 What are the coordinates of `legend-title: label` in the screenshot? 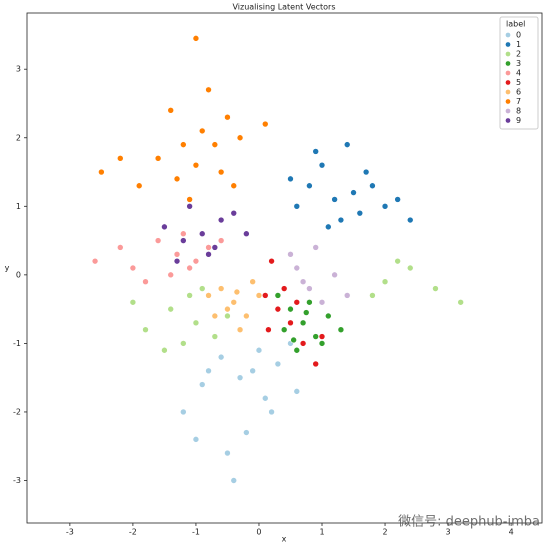 It's located at (515, 24).